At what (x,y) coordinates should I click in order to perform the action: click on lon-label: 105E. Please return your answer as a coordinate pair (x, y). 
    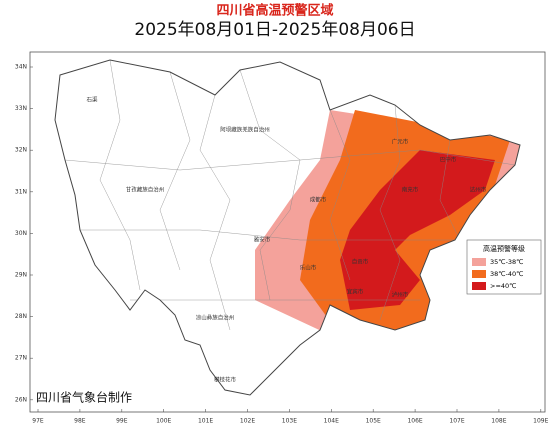
    Looking at the image, I should click on (373, 421).